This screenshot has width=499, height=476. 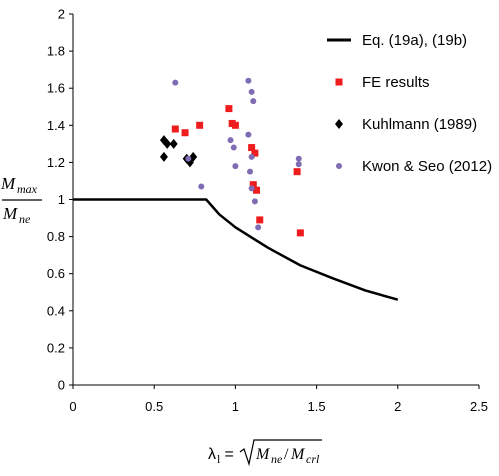 I want to click on y-label-denominator: M, so click(x=10, y=213).